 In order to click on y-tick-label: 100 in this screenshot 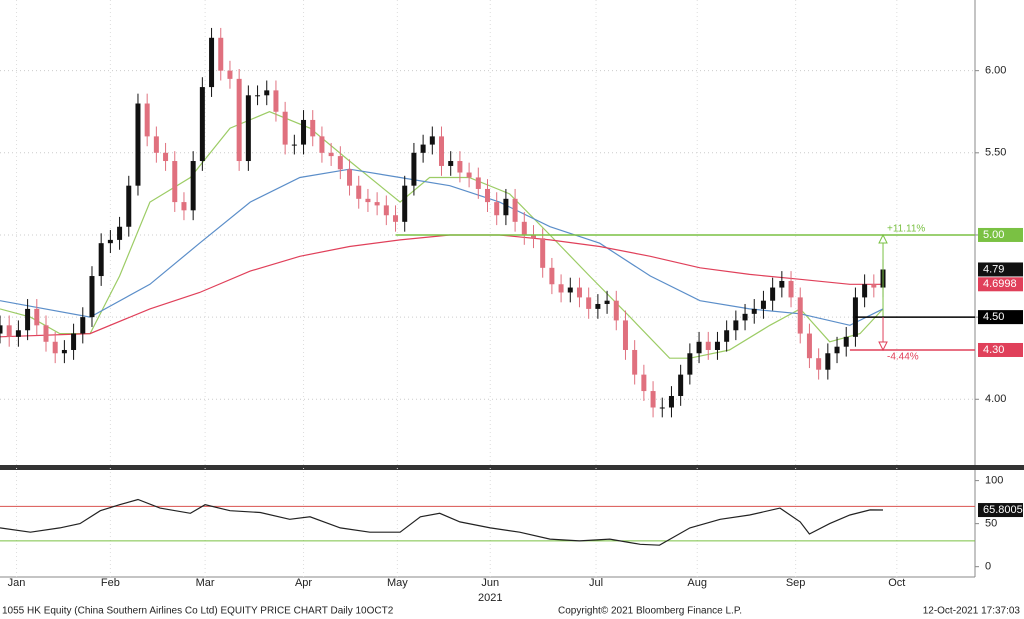, I will do `click(994, 481)`.